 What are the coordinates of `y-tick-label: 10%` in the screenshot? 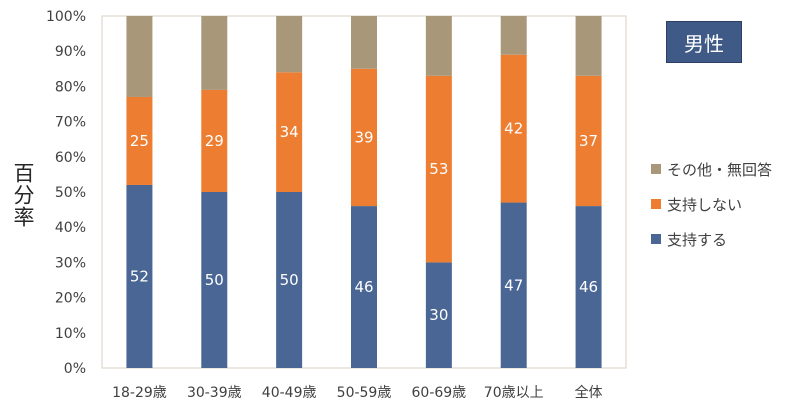 It's located at (70, 334).